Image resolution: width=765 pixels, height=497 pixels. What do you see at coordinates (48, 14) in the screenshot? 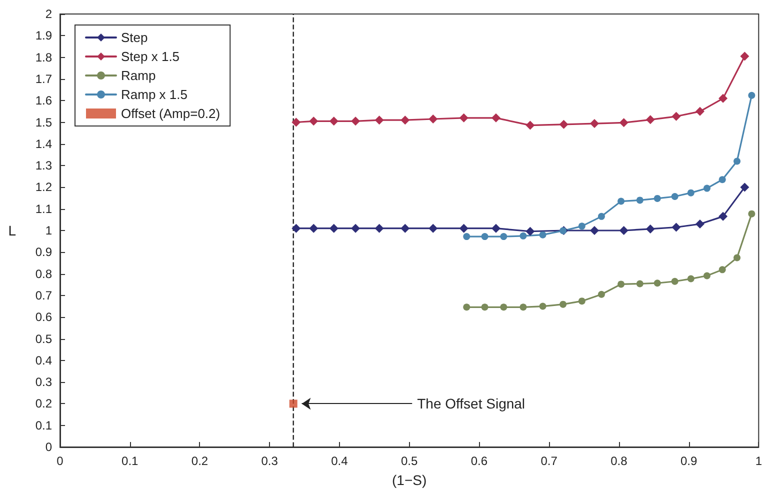
I see `y-tick-label: 2` at bounding box center [48, 14].